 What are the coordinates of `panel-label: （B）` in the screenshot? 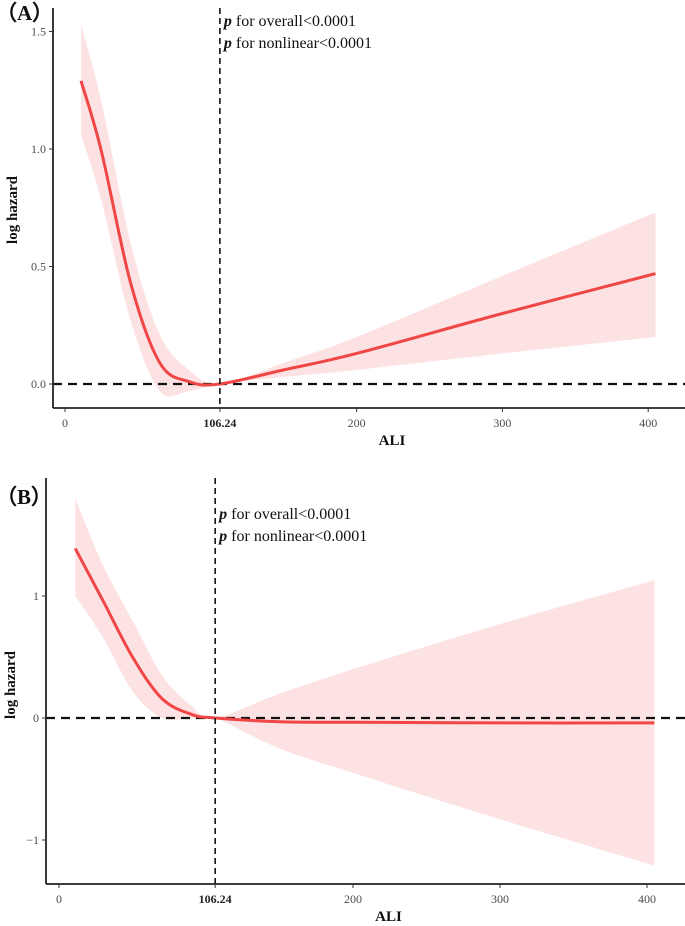 It's located at (26, 497).